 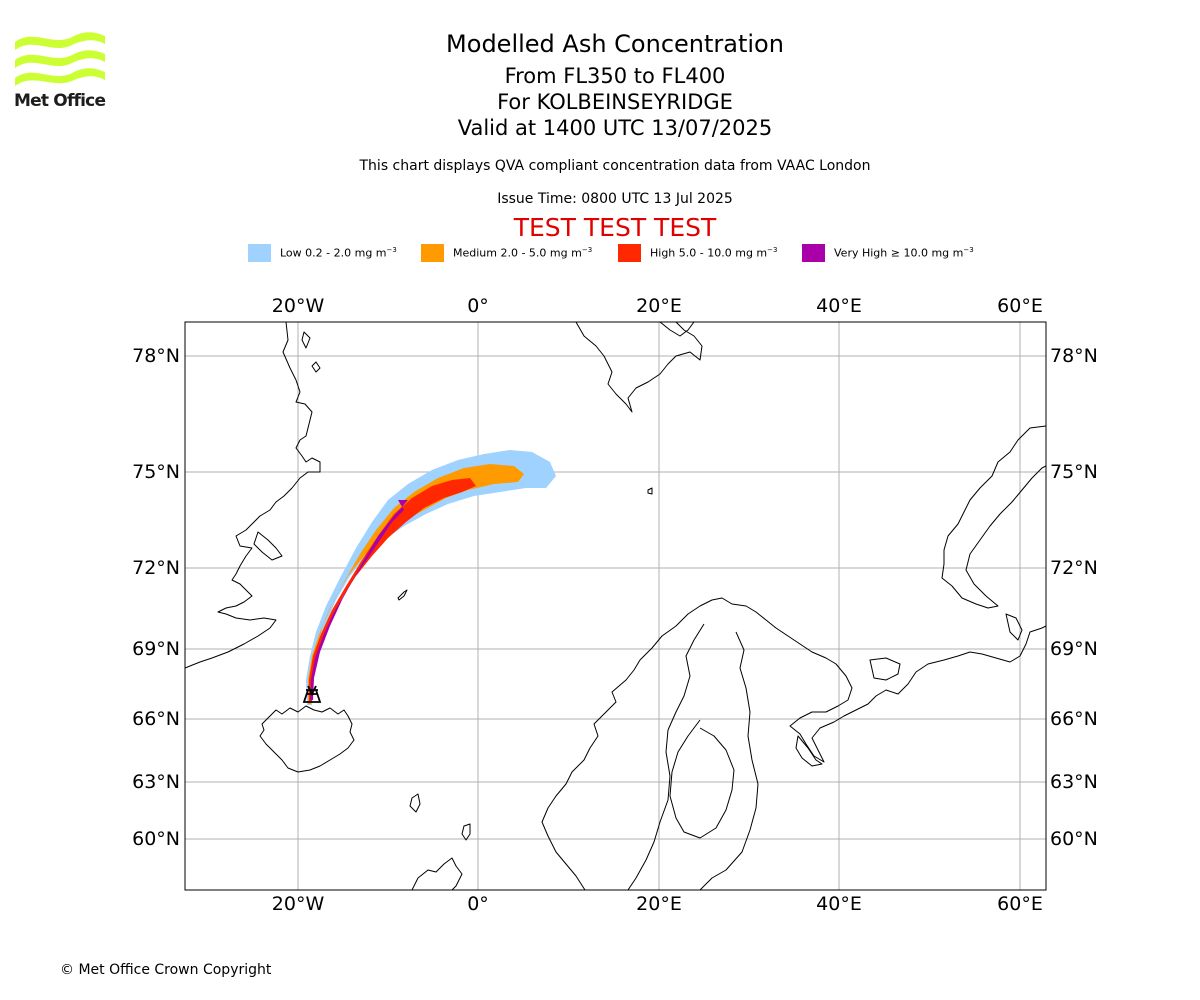 What do you see at coordinates (1074, 719) in the screenshot?
I see `lat-label-right: 66°N` at bounding box center [1074, 719].